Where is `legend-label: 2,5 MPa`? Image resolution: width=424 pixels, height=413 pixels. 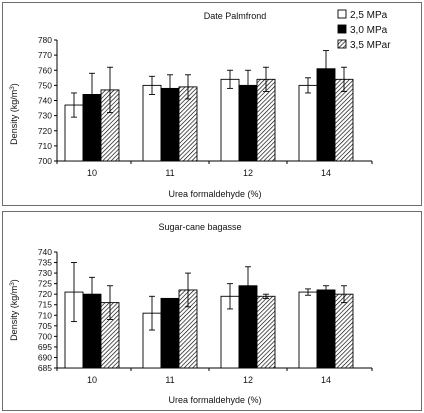 legend-label: 2,5 MPa is located at coordinates (369, 15).